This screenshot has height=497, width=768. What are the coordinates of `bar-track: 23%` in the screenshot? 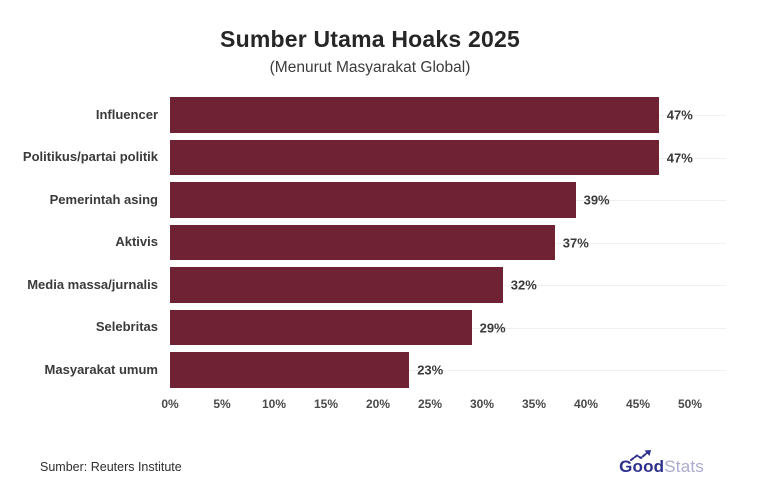 It's located at (448, 370).